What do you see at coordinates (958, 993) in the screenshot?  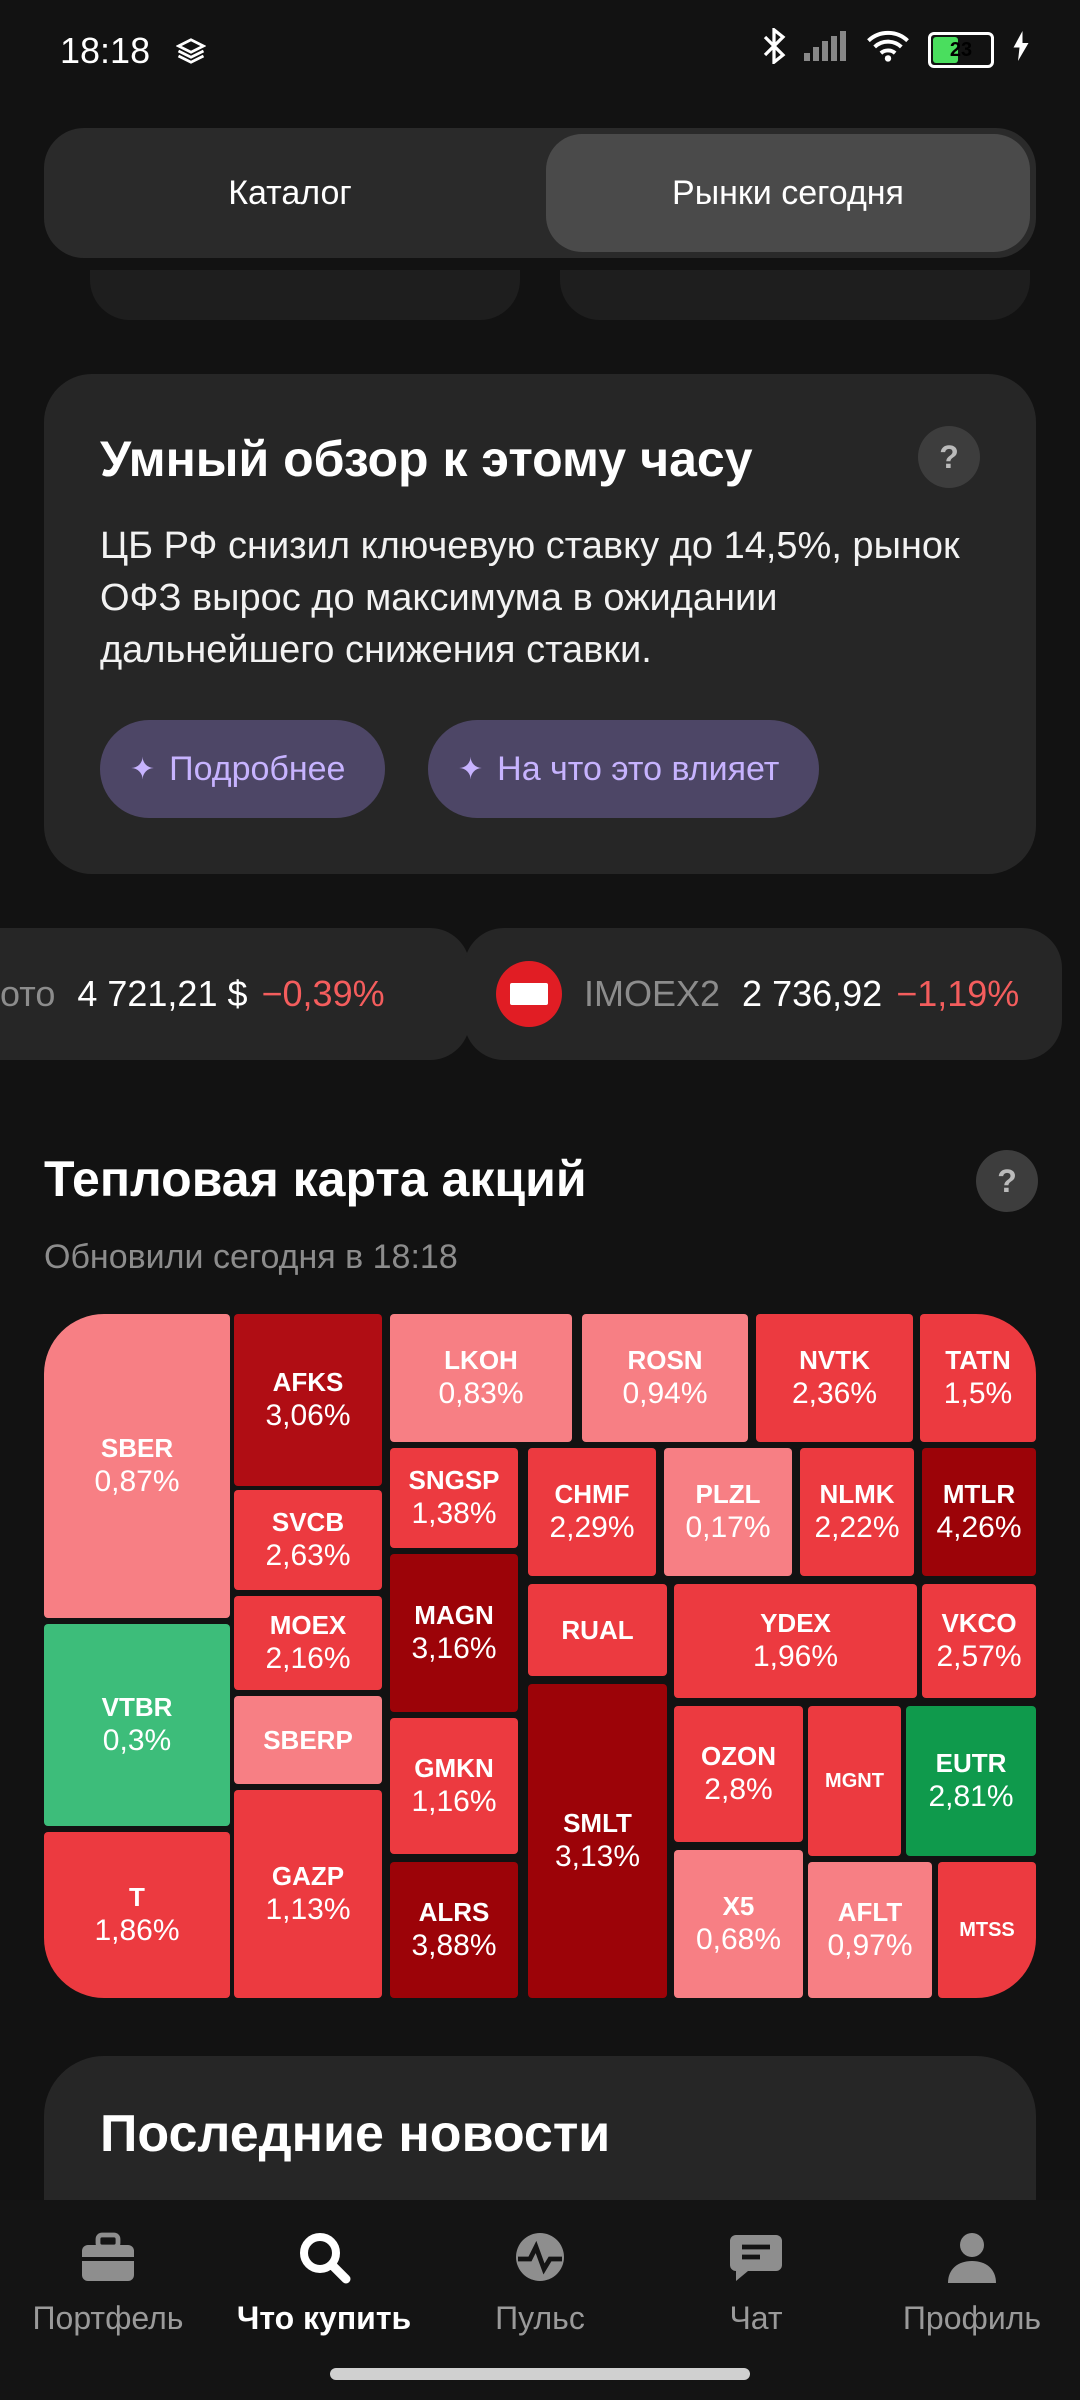 I see `ticker-change: −1,19%` at bounding box center [958, 993].